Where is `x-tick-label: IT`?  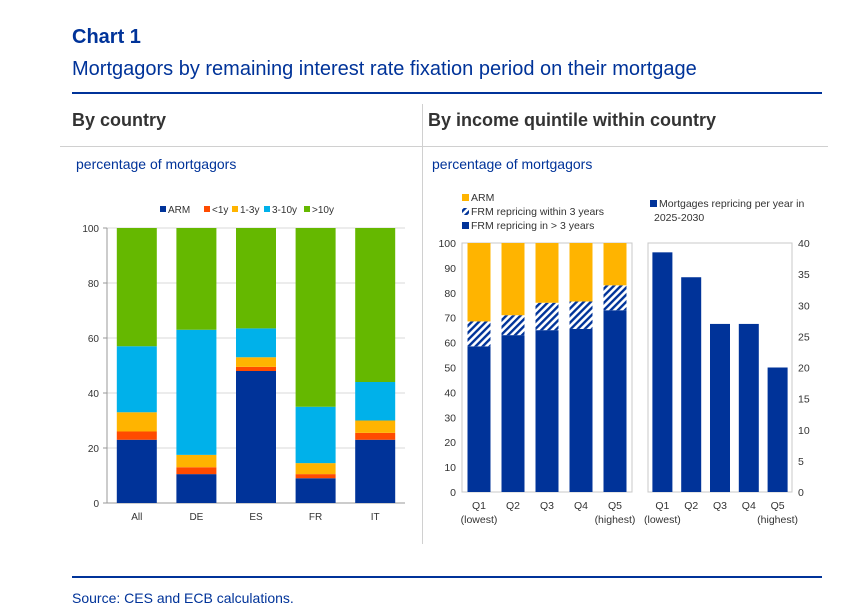
x-tick-label: IT is located at coordinates (375, 517).